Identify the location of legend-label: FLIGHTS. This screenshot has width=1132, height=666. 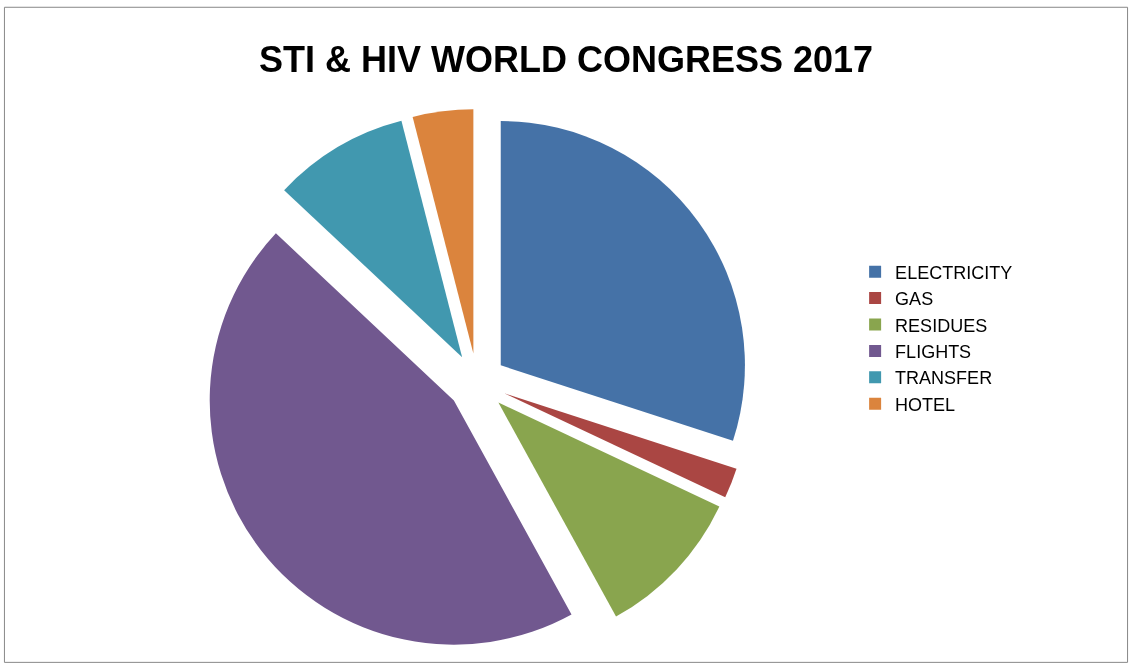
(933, 351).